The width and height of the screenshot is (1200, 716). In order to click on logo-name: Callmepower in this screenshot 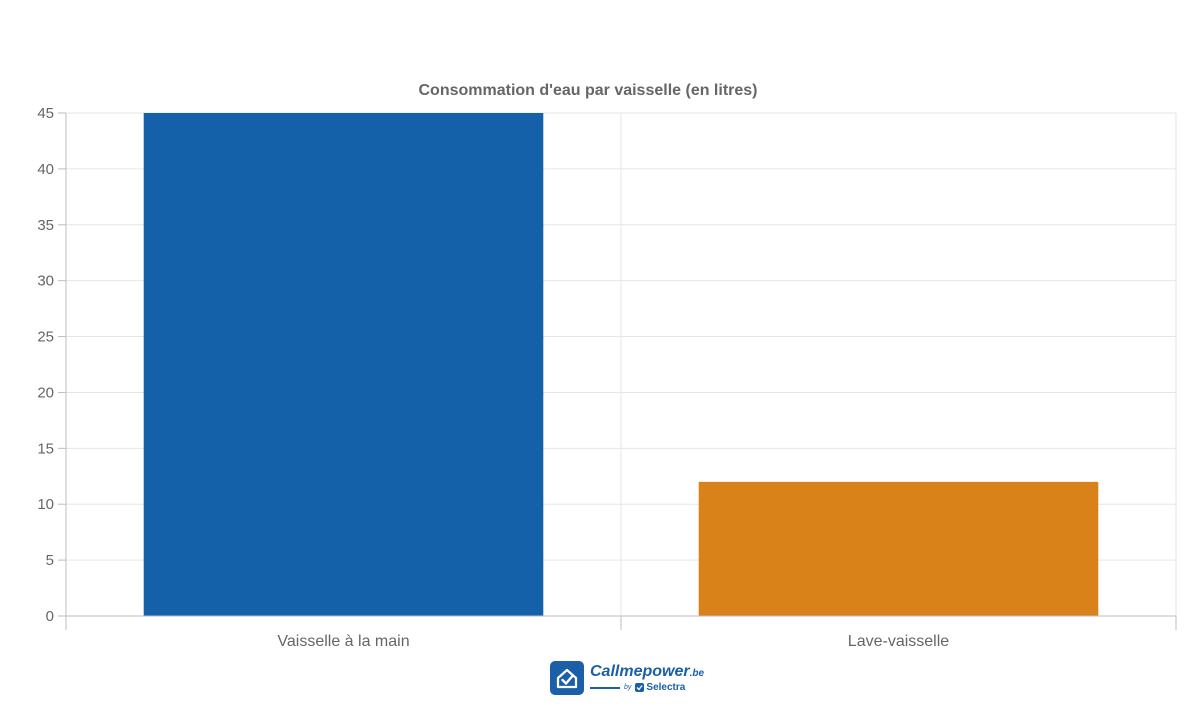, I will do `click(640, 671)`.